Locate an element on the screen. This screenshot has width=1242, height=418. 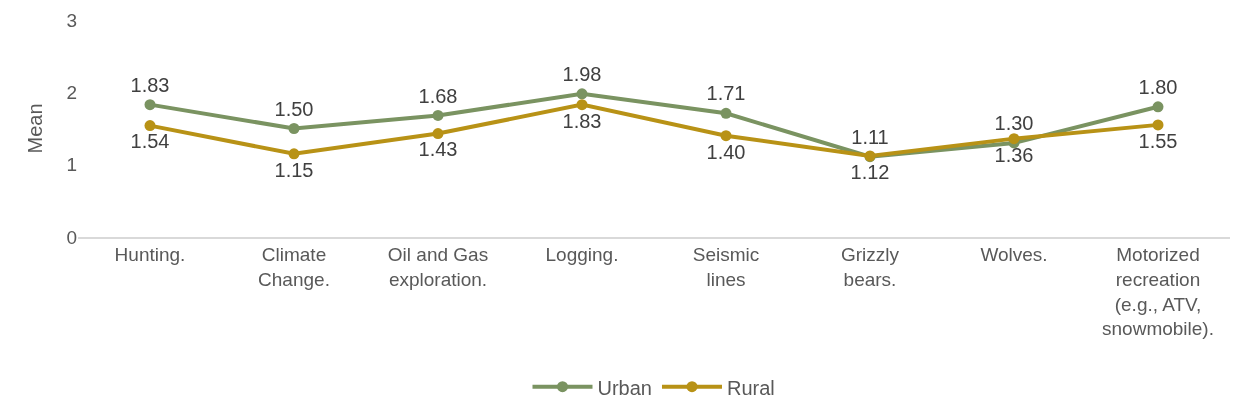
y-axis-title: Mean is located at coordinates (34, 128).